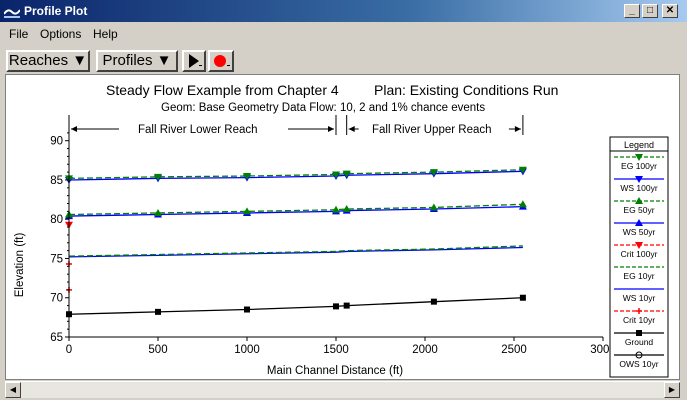 This screenshot has height=400, width=687. What do you see at coordinates (56, 11) in the screenshot?
I see `window-title: Profile Plot` at bounding box center [56, 11].